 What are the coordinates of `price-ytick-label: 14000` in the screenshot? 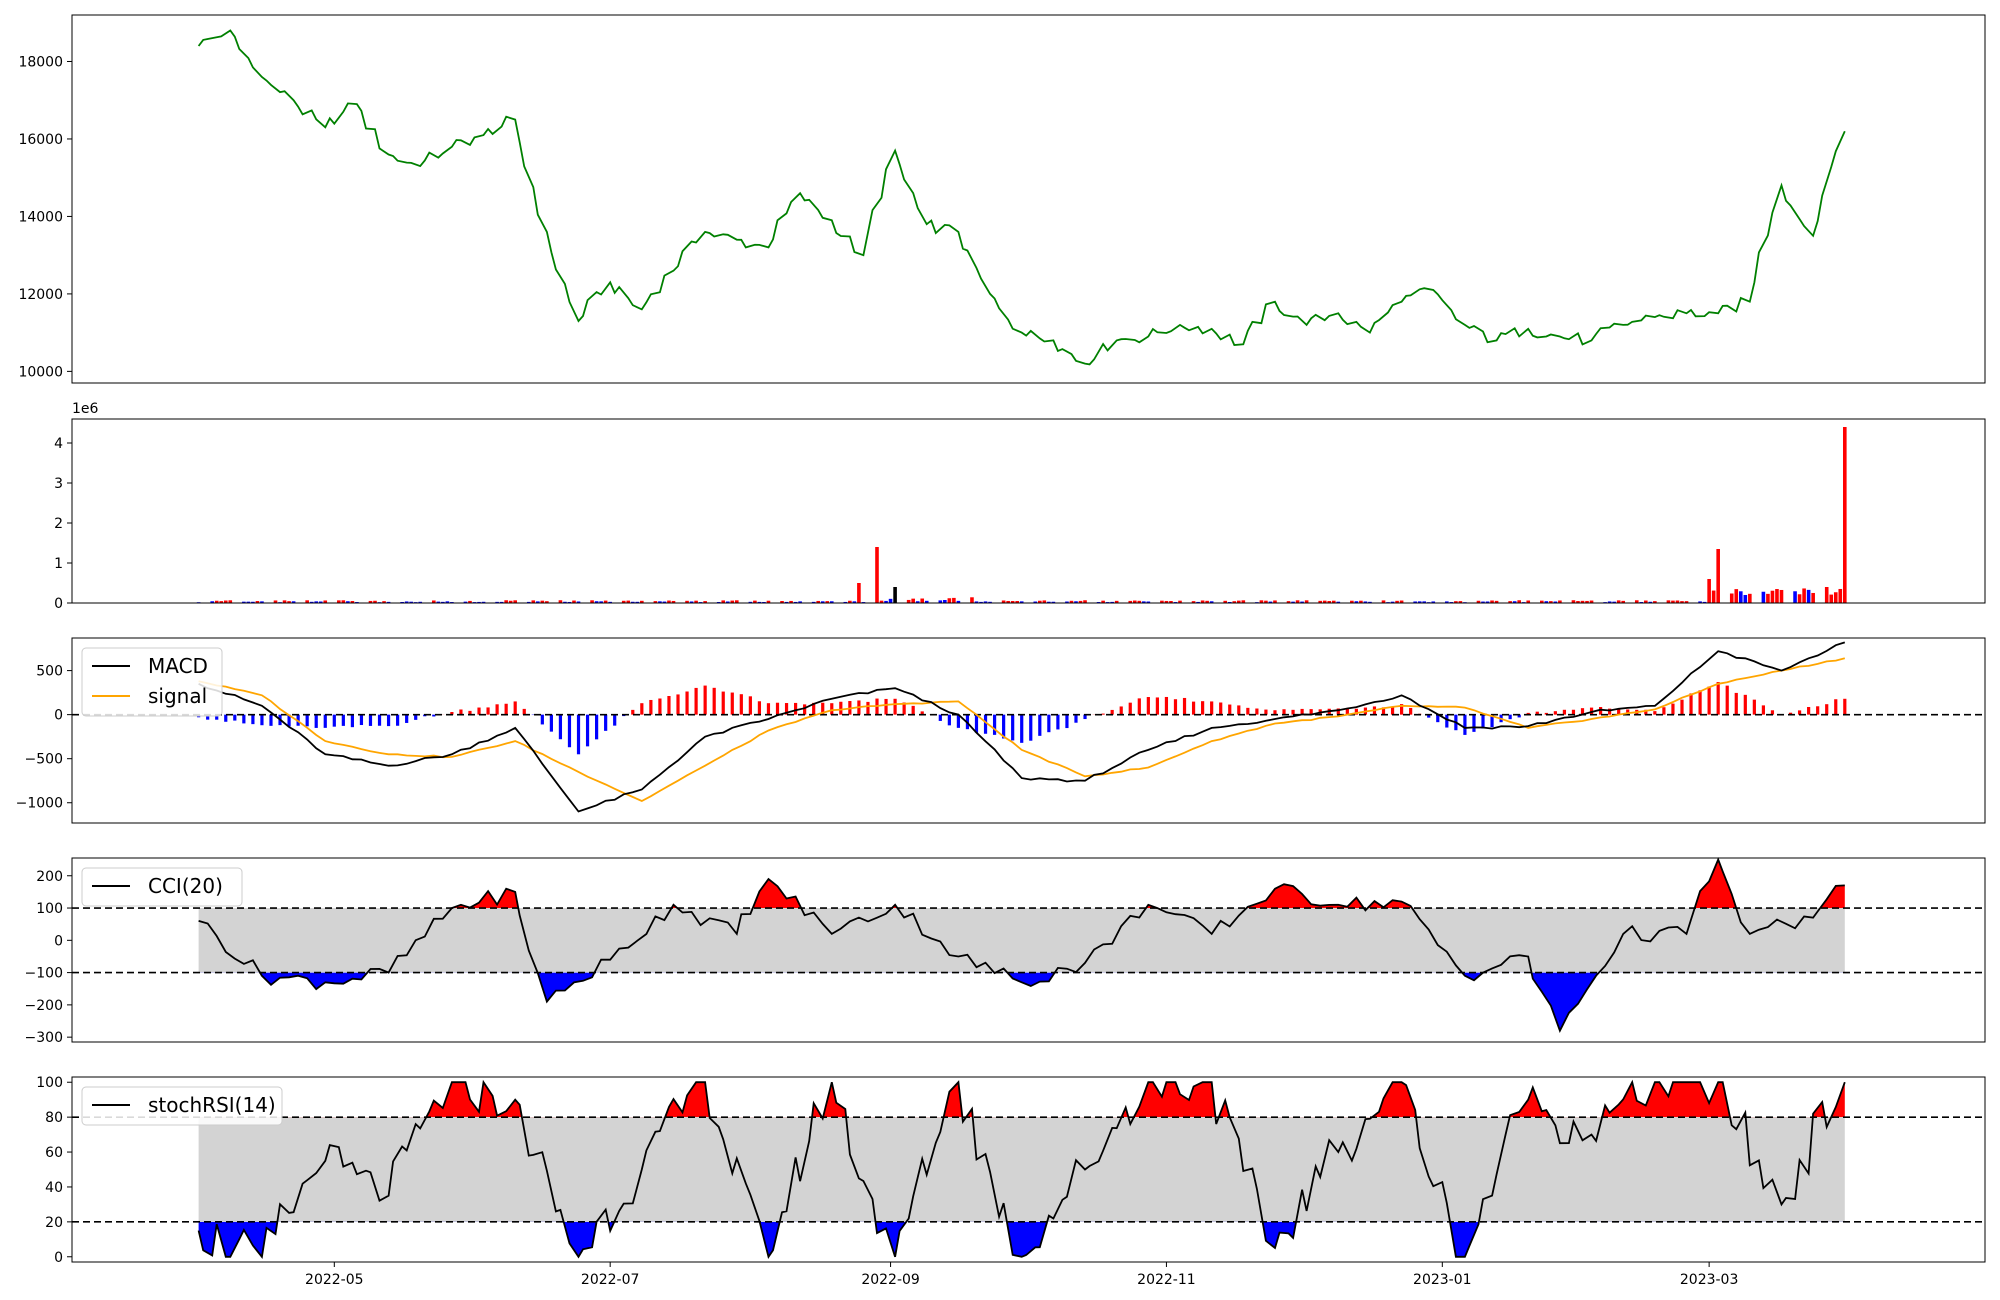 It's located at (40, 217).